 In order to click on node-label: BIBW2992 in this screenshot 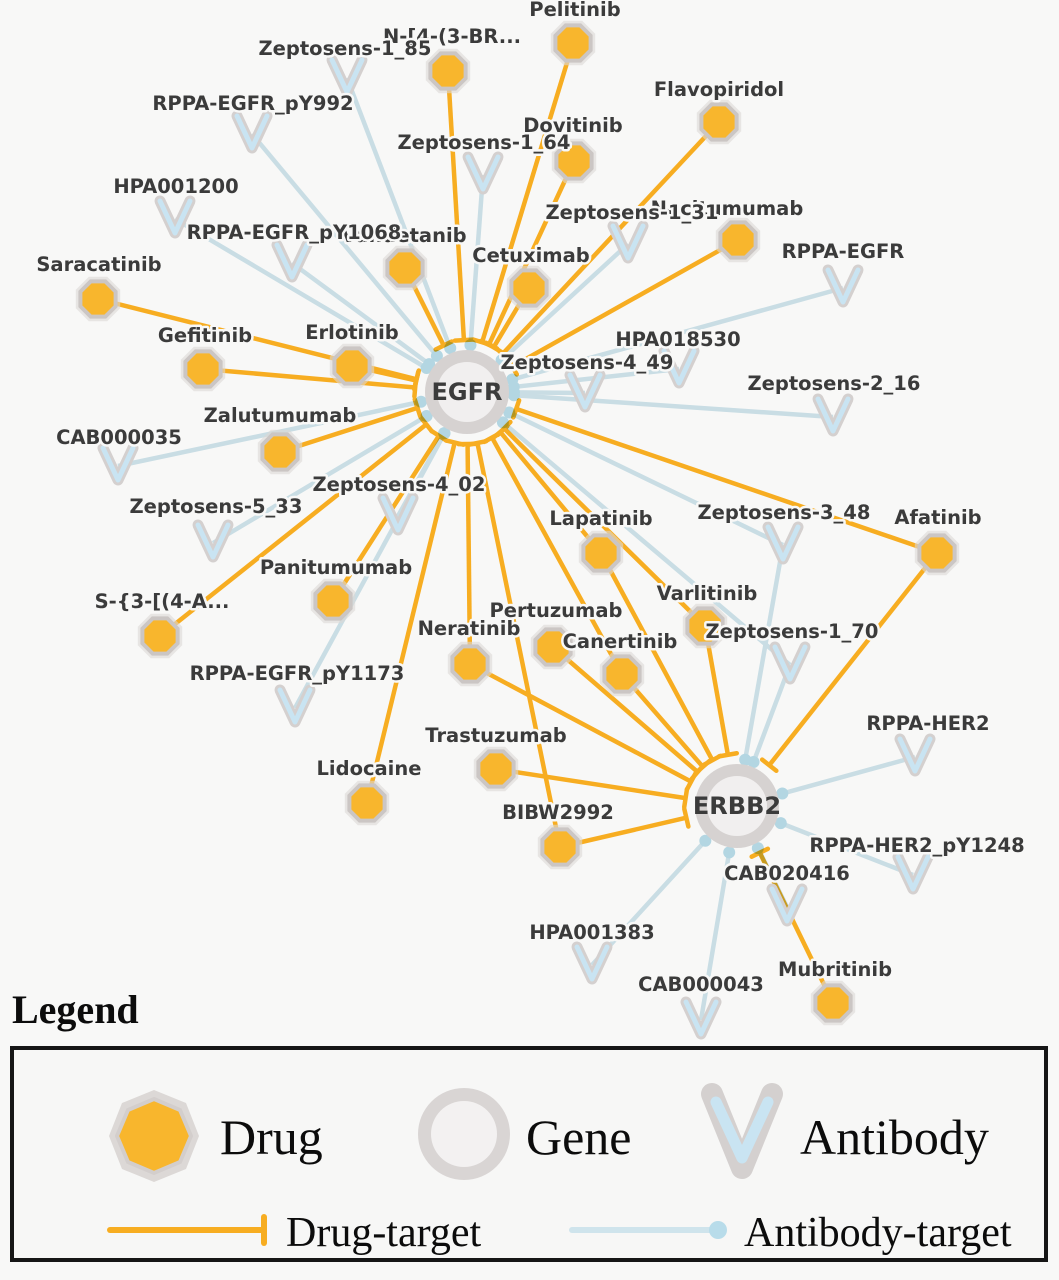, I will do `click(558, 812)`.